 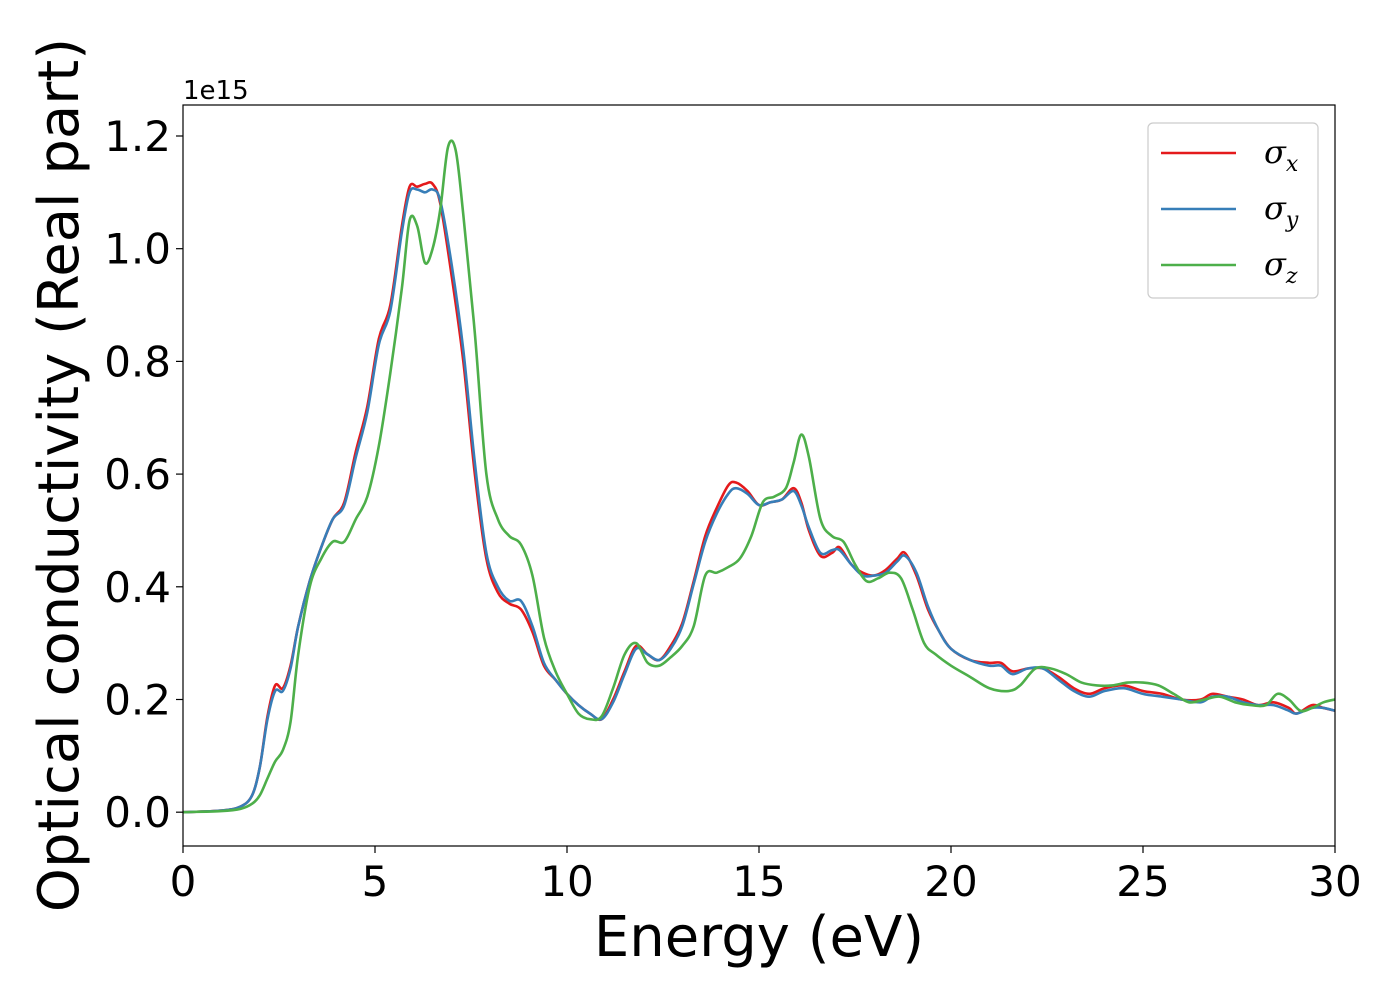 What do you see at coordinates (1142, 881) in the screenshot?
I see `x-tick-label: 25` at bounding box center [1142, 881].